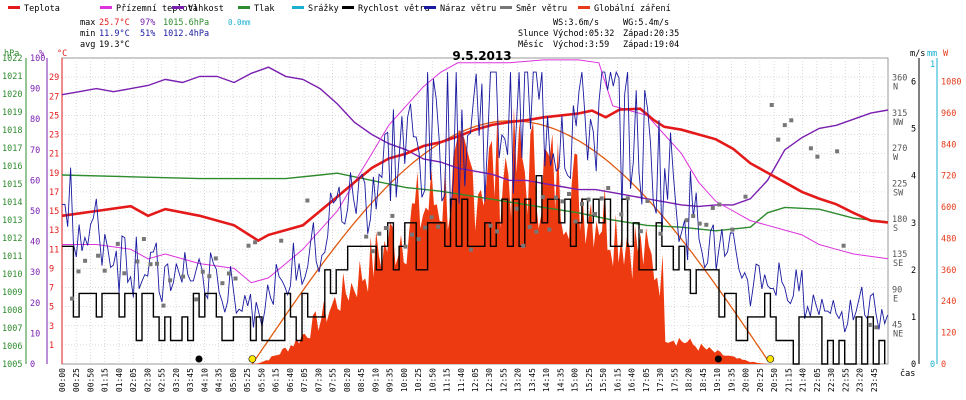 The height and width of the screenshot is (400, 966). Describe the element at coordinates (418, 380) in the screenshot. I see `x-tick-25: 10:25` at that location.